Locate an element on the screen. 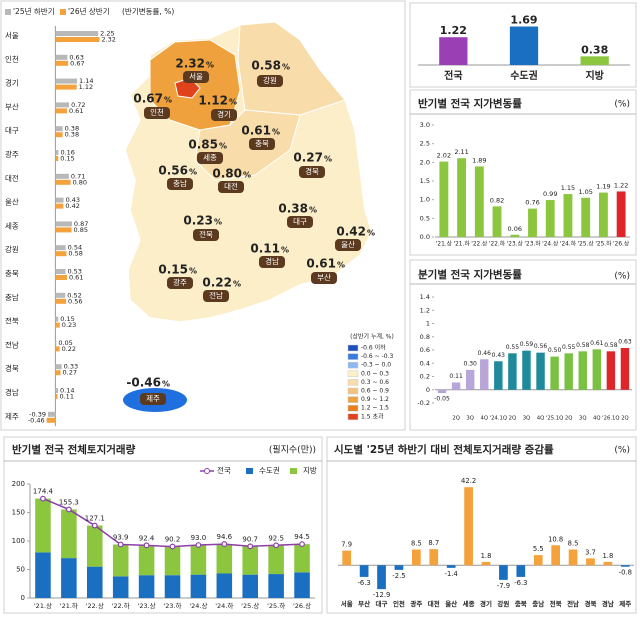  value-label: 0.55 is located at coordinates (513, 347).